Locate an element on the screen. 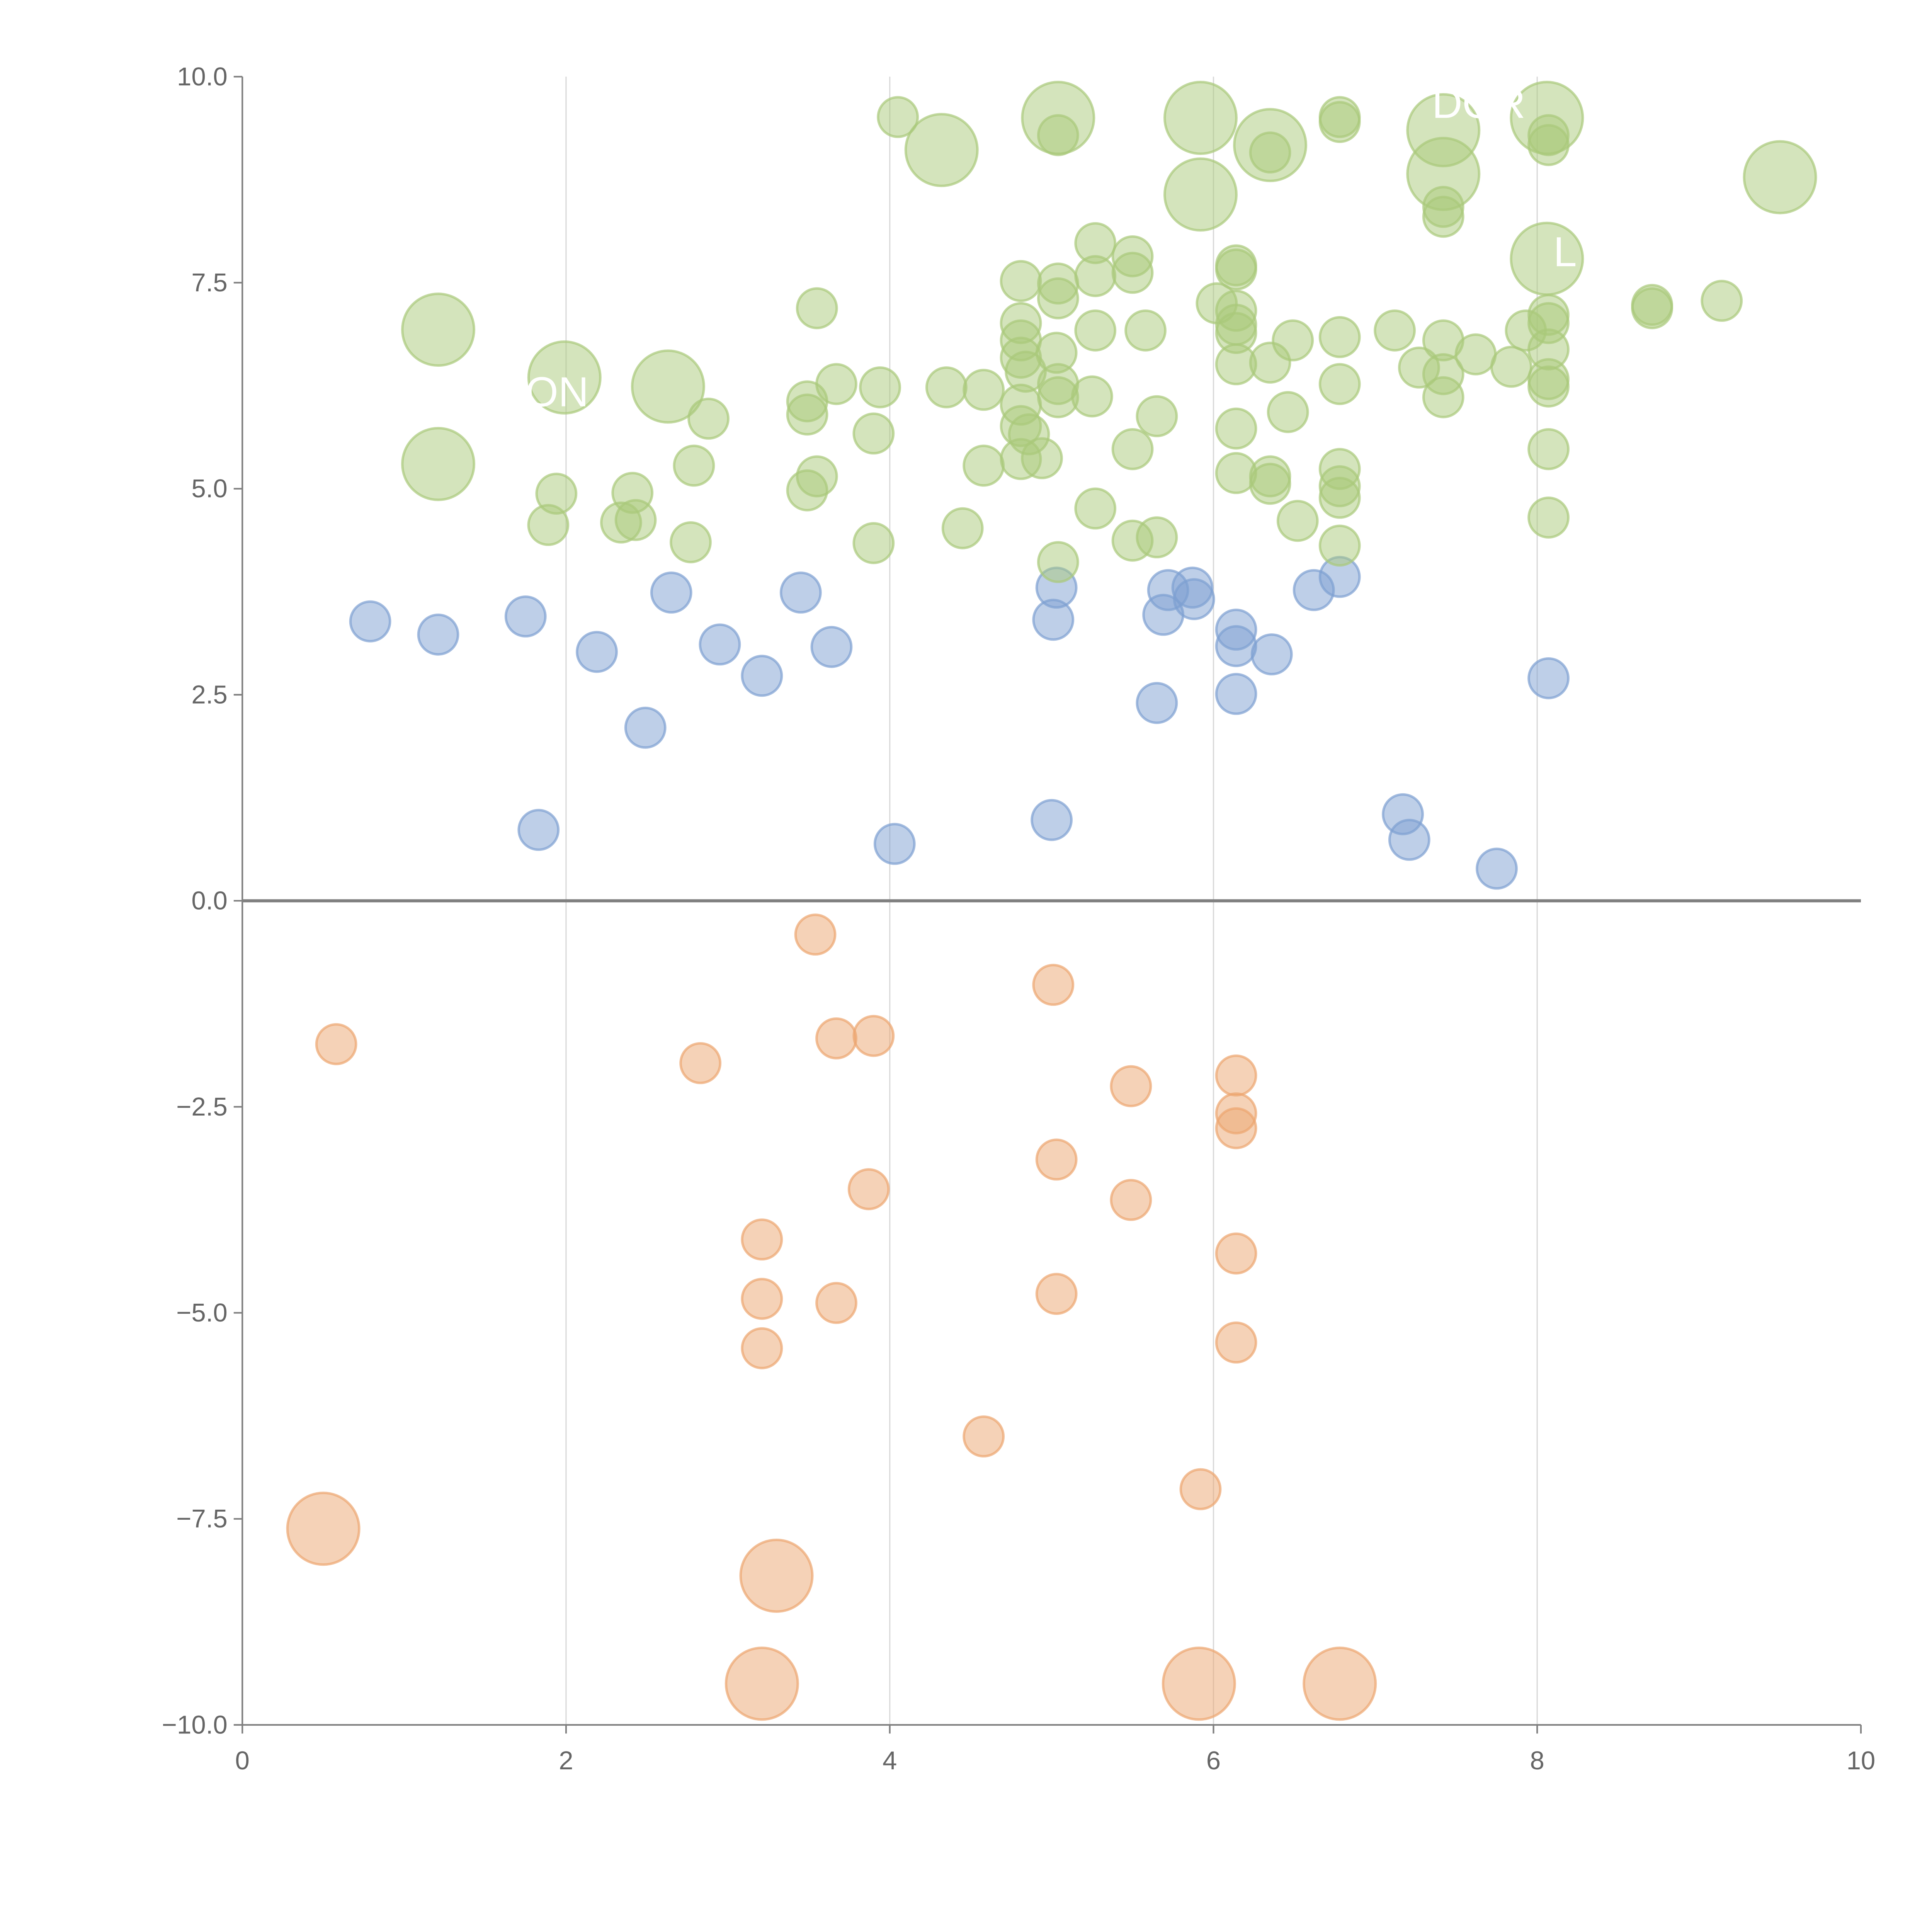 This screenshot has height=1932, width=1932. x-tick-label: 10 is located at coordinates (1862, 1760).